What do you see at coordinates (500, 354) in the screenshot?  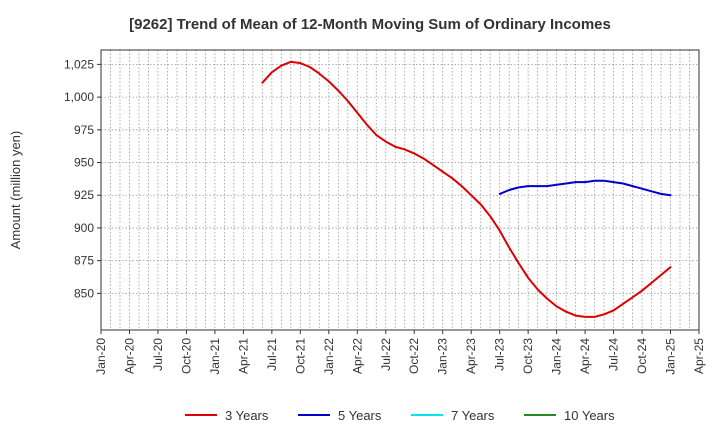 I see `x-tick-label: Jul-23` at bounding box center [500, 354].